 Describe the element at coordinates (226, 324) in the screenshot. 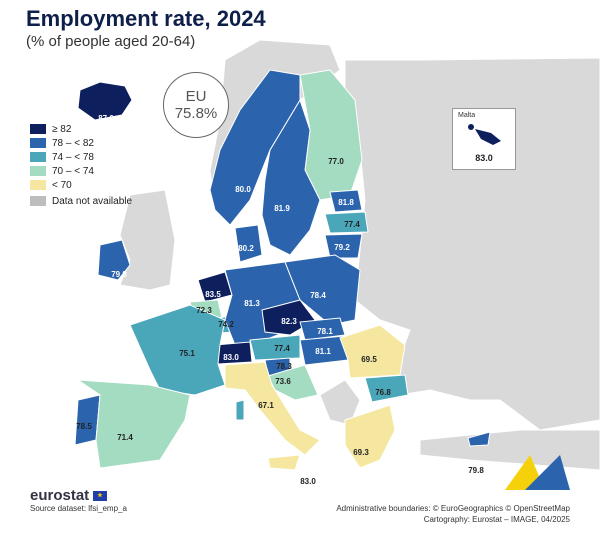

I see `label-luxembourg: 74.2` at that location.